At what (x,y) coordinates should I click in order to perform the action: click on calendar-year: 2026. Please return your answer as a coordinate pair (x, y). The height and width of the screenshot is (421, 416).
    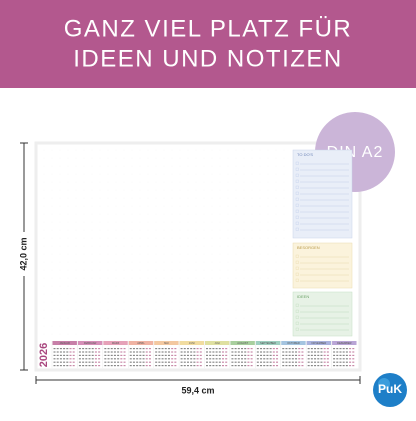
    Looking at the image, I should click on (44, 355).